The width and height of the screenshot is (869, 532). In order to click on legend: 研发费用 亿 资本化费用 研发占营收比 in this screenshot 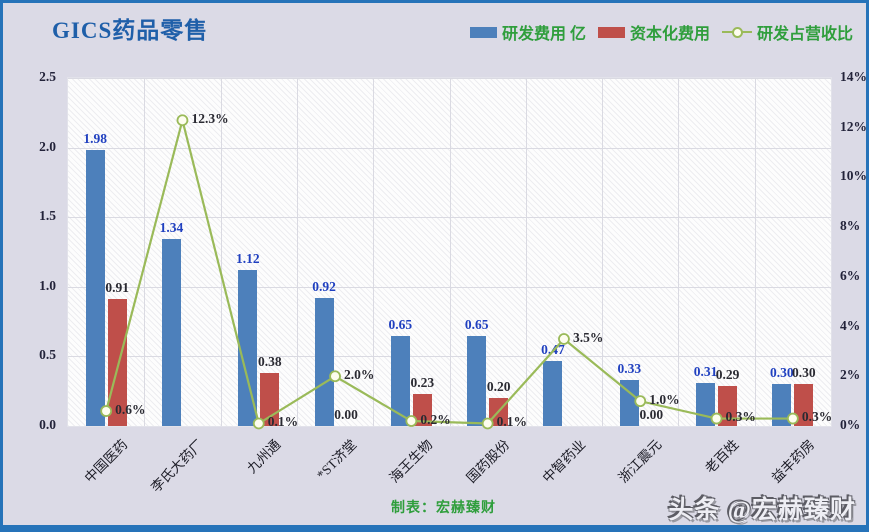, I will do `click(661, 32)`.